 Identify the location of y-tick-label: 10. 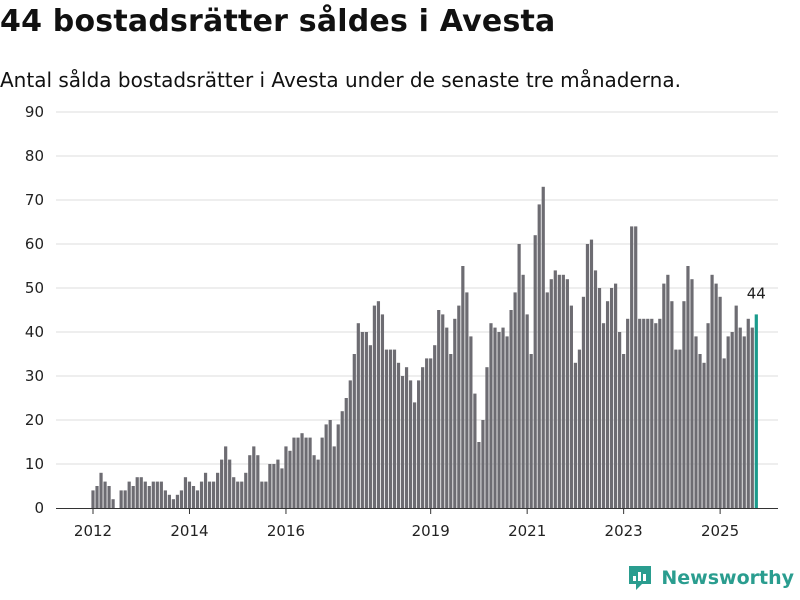
(34, 464).